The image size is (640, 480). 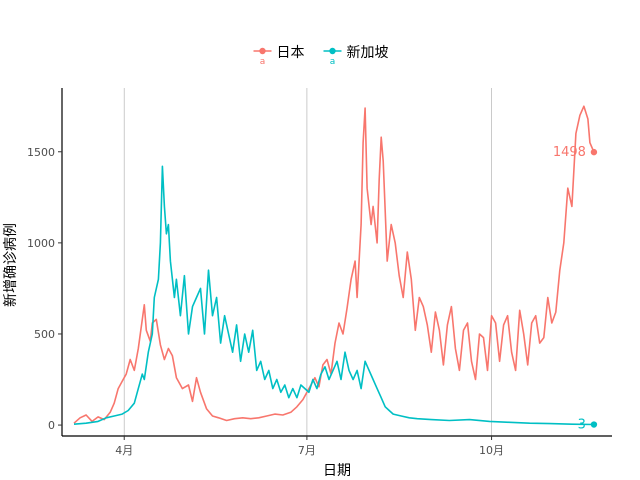 I want to click on x-tick-label-1: 7月, so click(x=307, y=450).